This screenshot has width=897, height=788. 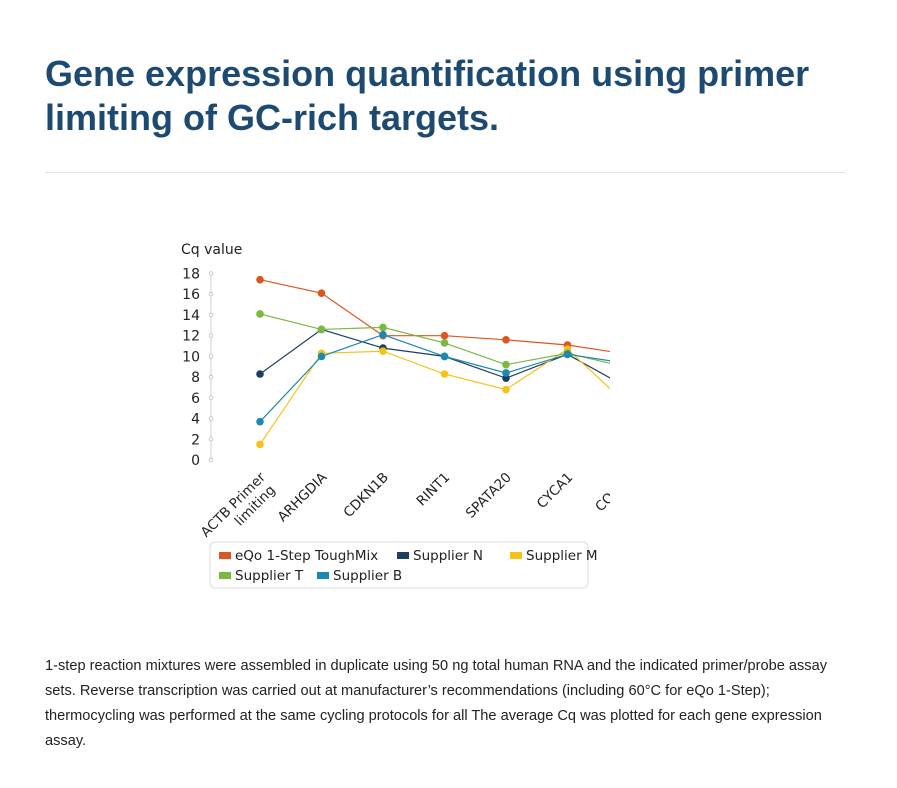 What do you see at coordinates (601, 492) in the screenshot?
I see `x-tick-label: COQ8A` at bounding box center [601, 492].